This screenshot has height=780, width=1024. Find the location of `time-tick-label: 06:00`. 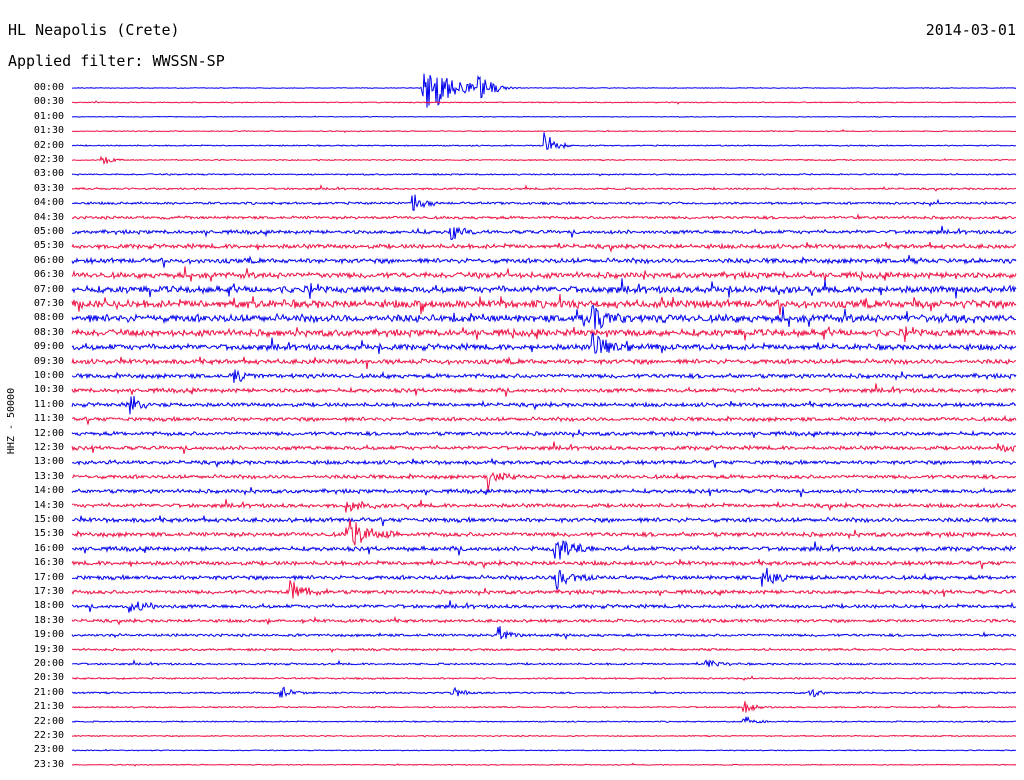

time-tick-label: 06:00 is located at coordinates (48, 260).